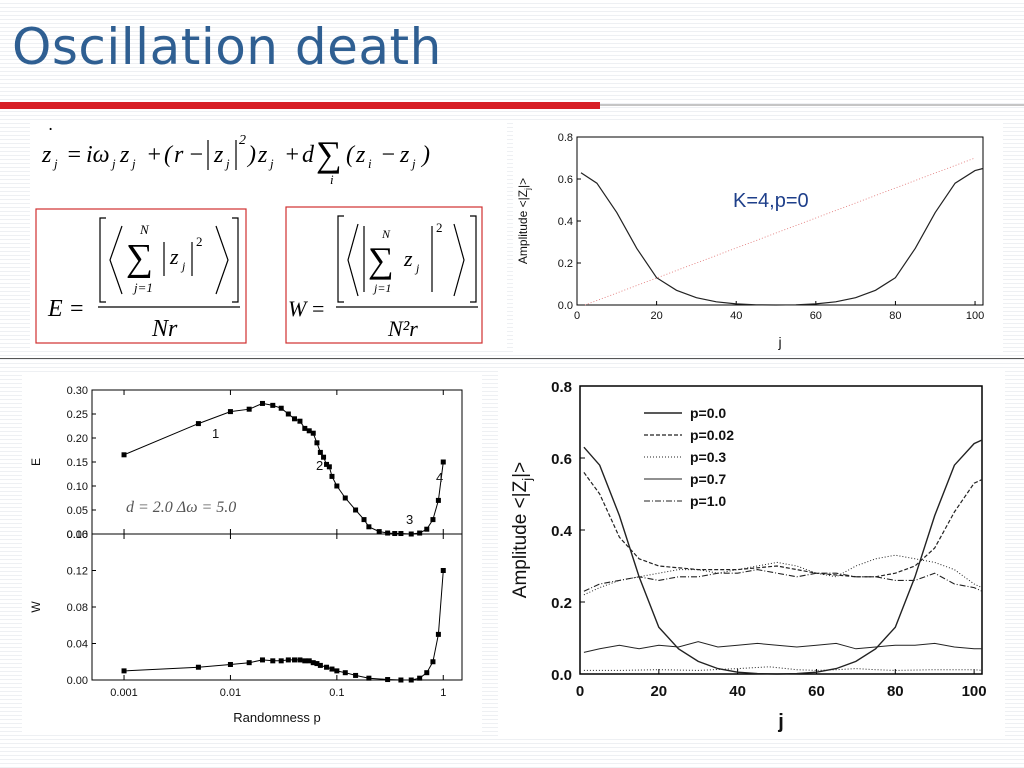 Image resolution: width=1024 pixels, height=768 pixels. What do you see at coordinates (36, 462) in the screenshot?
I see `y-axis-label: E` at bounding box center [36, 462].